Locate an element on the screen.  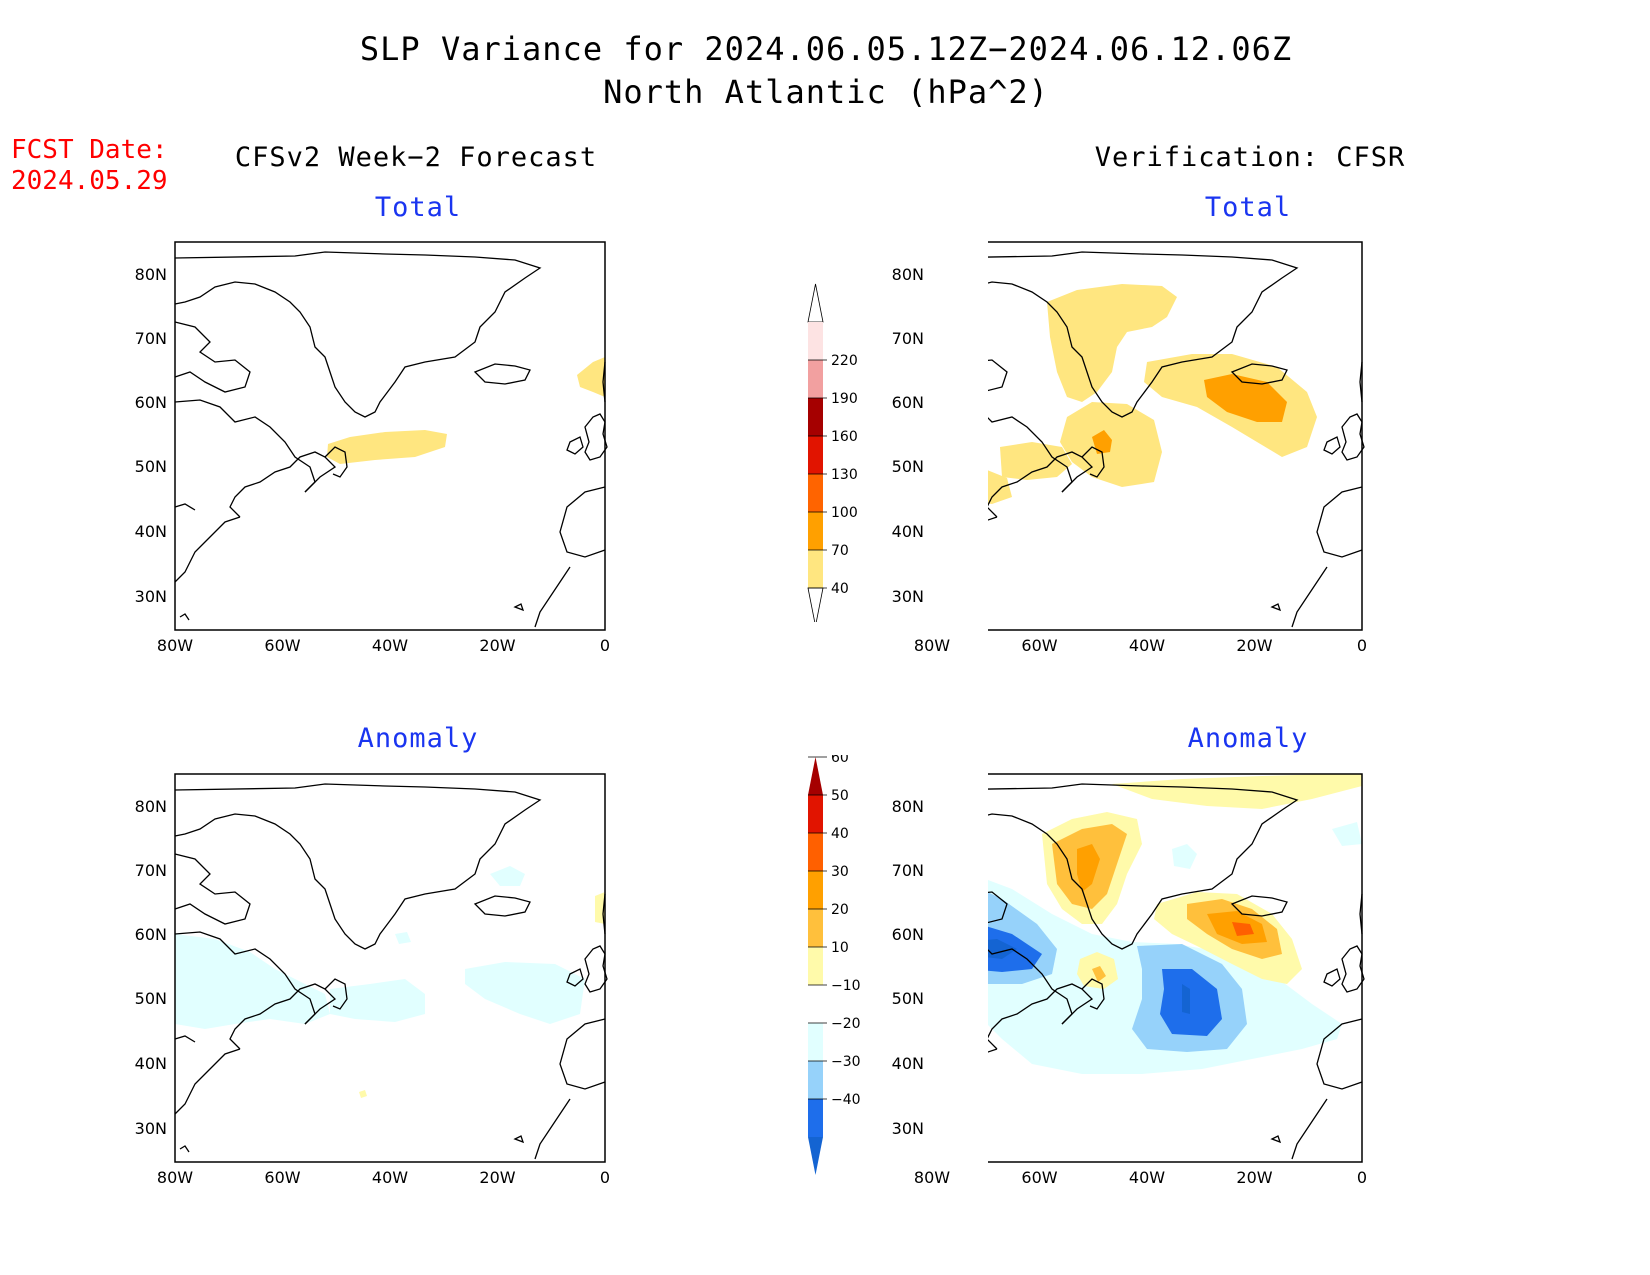
forecast-anom-cyan-west is located at coordinates (252, 981).